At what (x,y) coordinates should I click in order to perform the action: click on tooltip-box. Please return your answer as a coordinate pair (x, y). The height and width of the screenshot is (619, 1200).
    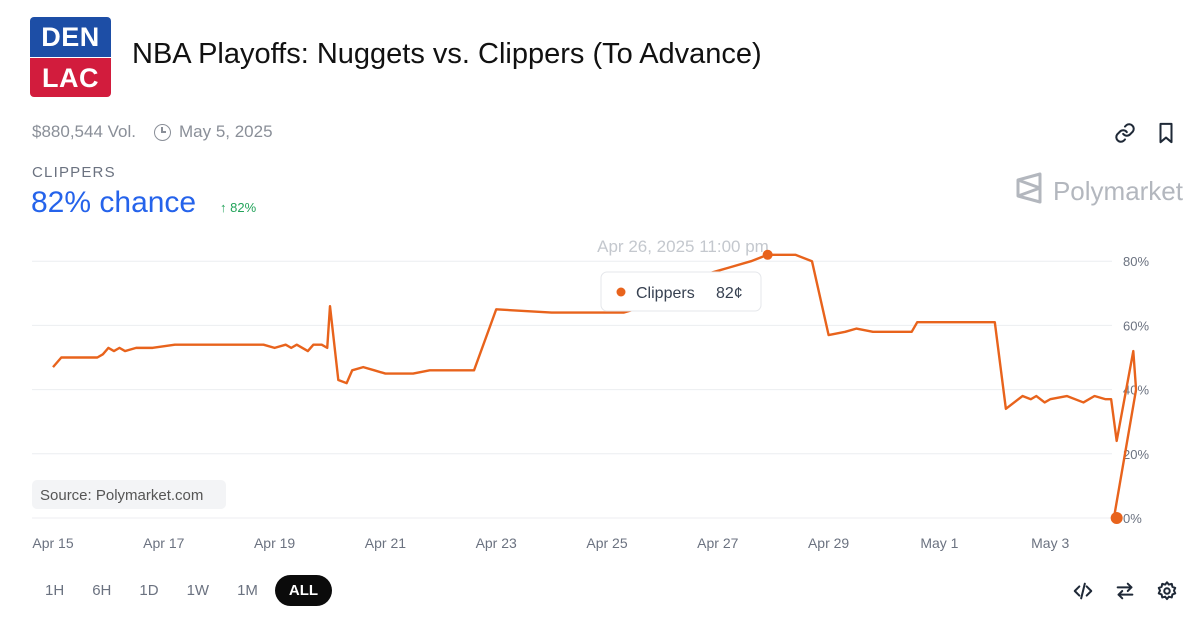
    Looking at the image, I should click on (681, 291).